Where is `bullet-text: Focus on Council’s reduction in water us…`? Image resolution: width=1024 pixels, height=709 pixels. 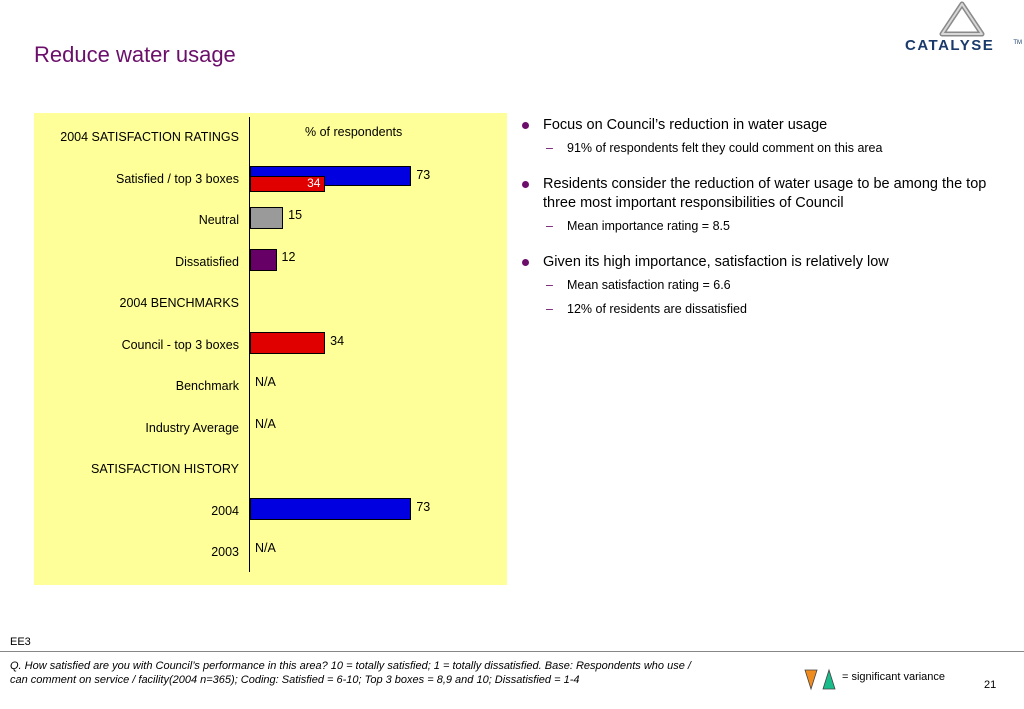
bullet-text: Focus on Council’s reduction in water us… is located at coordinates (685, 125).